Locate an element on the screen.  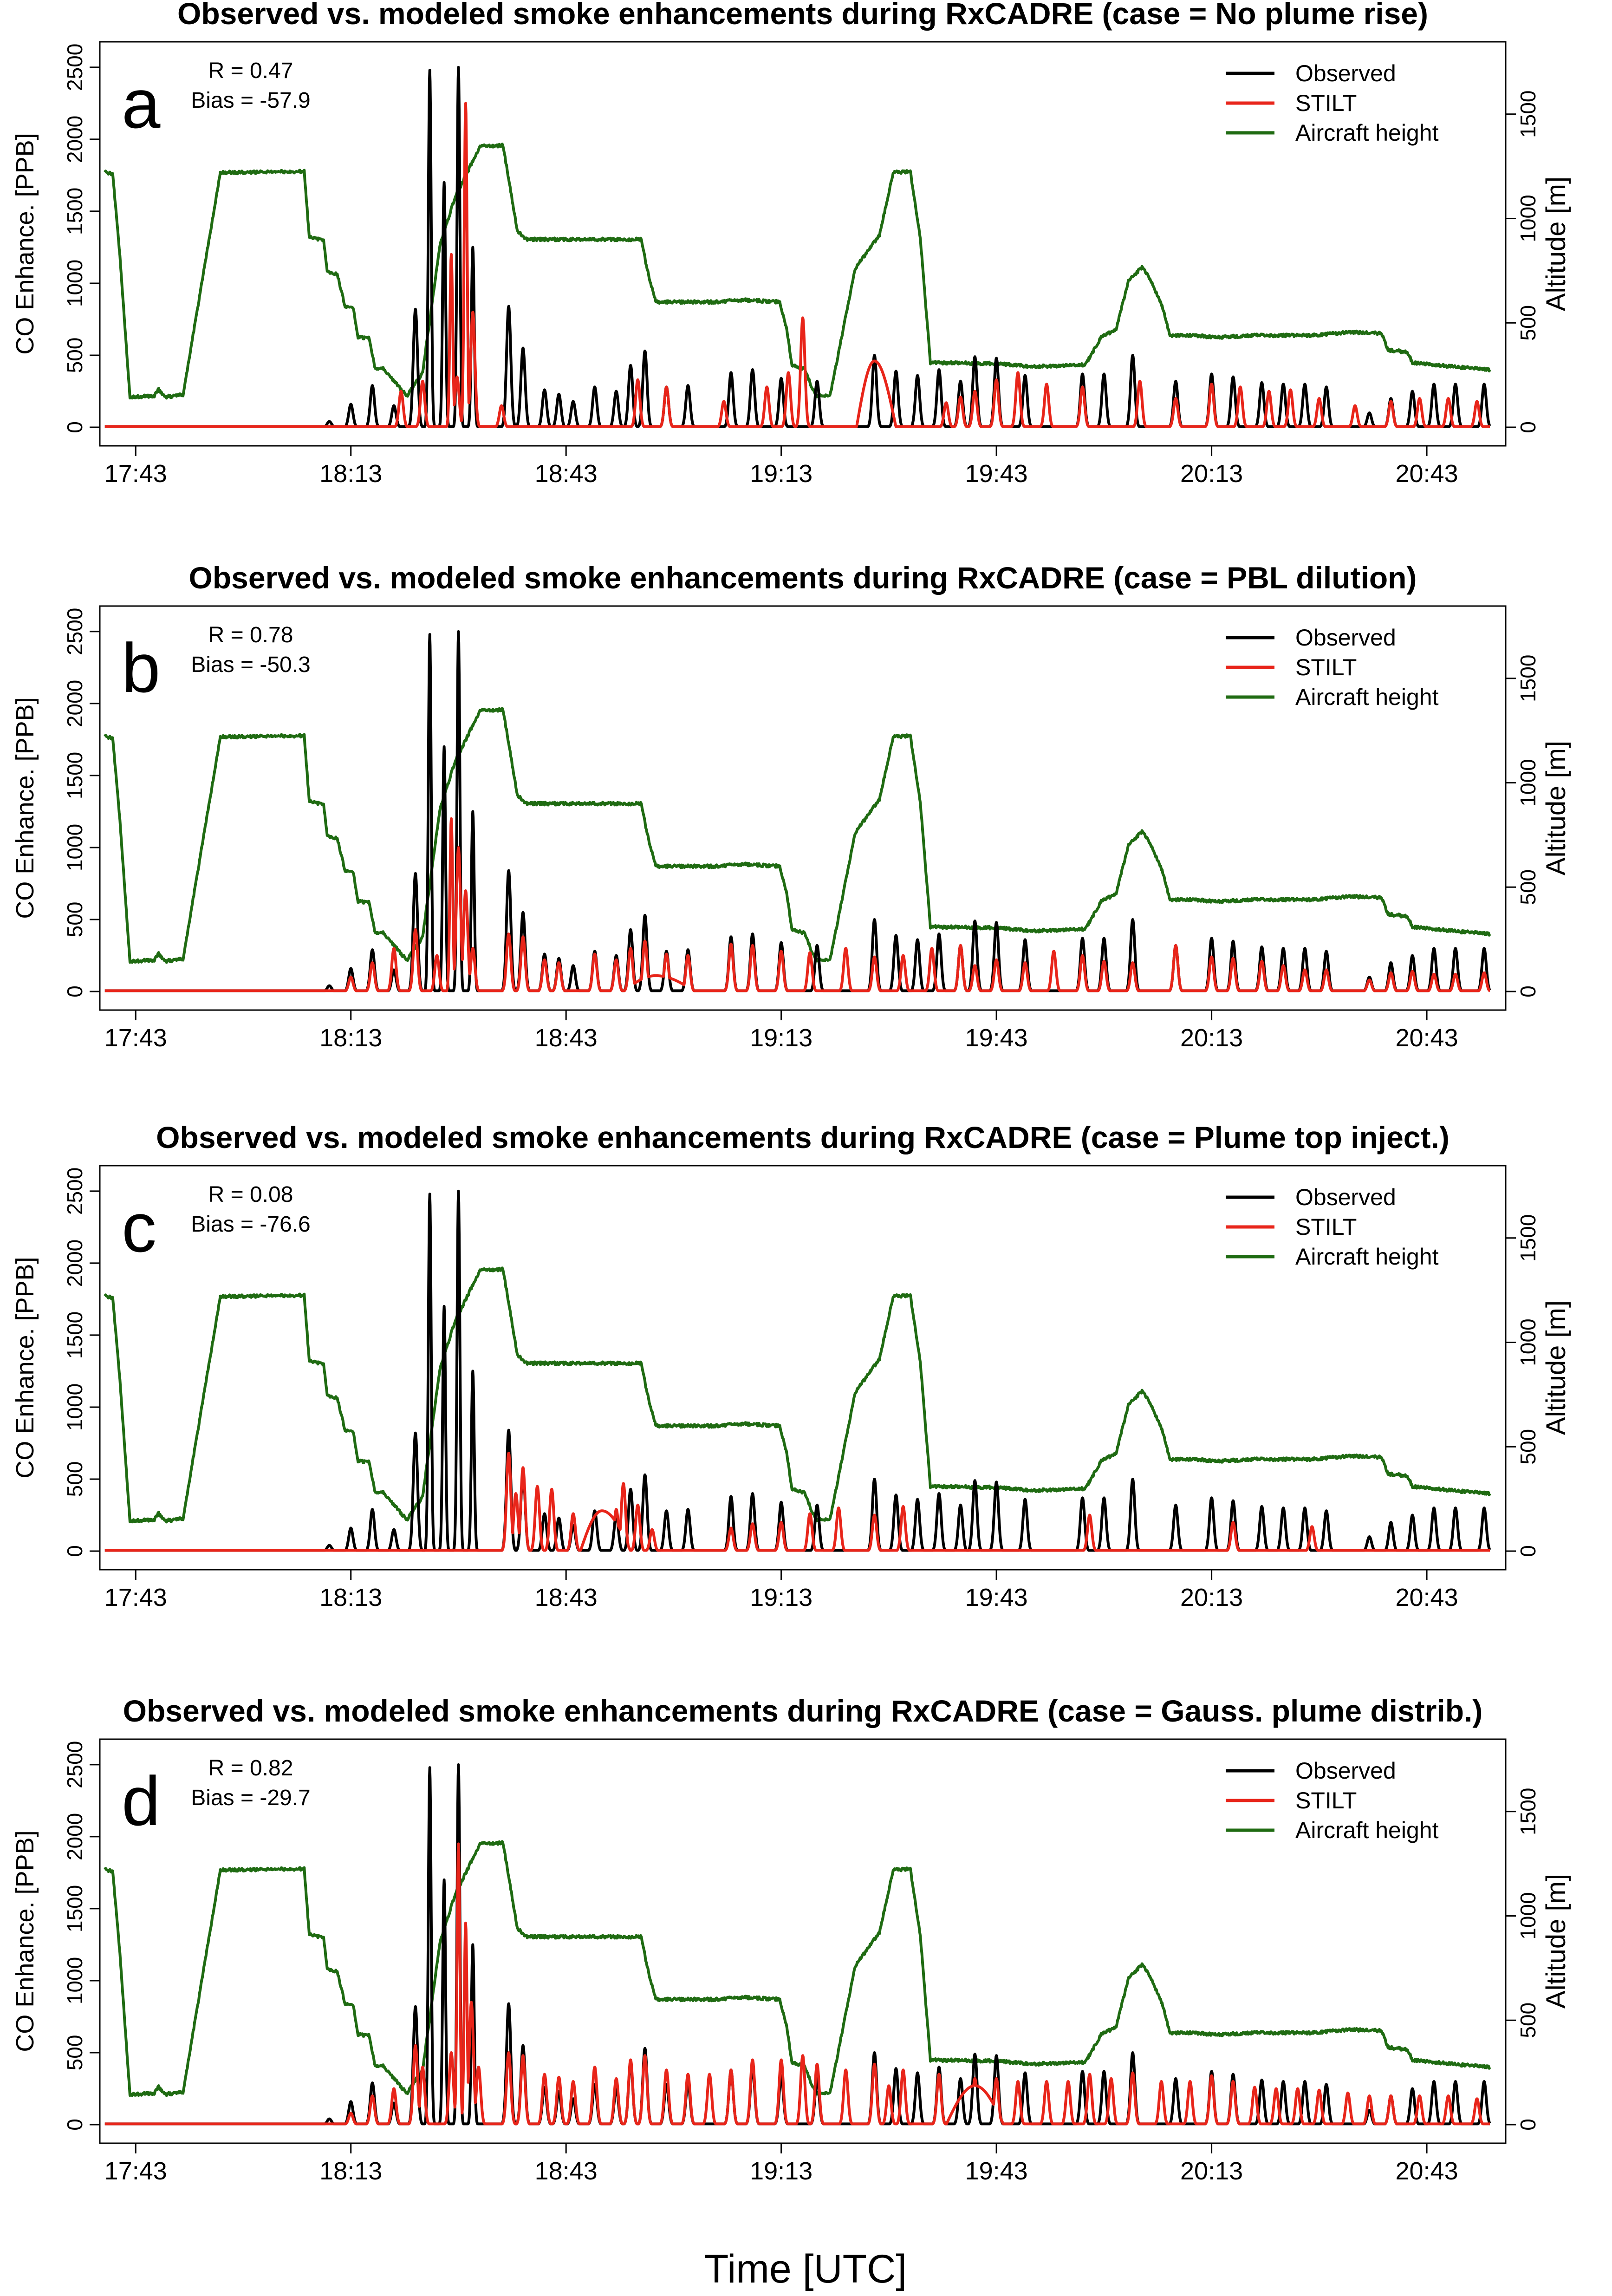
stat-r: R = 0.82 is located at coordinates (250, 1768).